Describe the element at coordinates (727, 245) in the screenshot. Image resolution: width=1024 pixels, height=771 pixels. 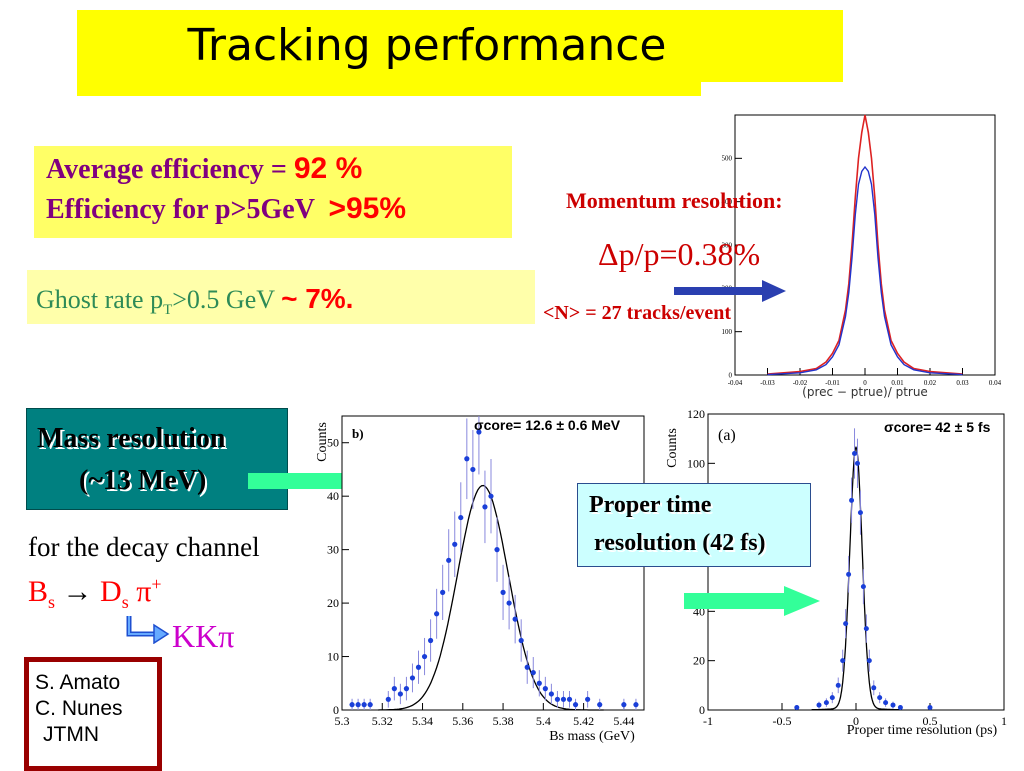
I see `momentum-y-tick-label: 300` at that location.